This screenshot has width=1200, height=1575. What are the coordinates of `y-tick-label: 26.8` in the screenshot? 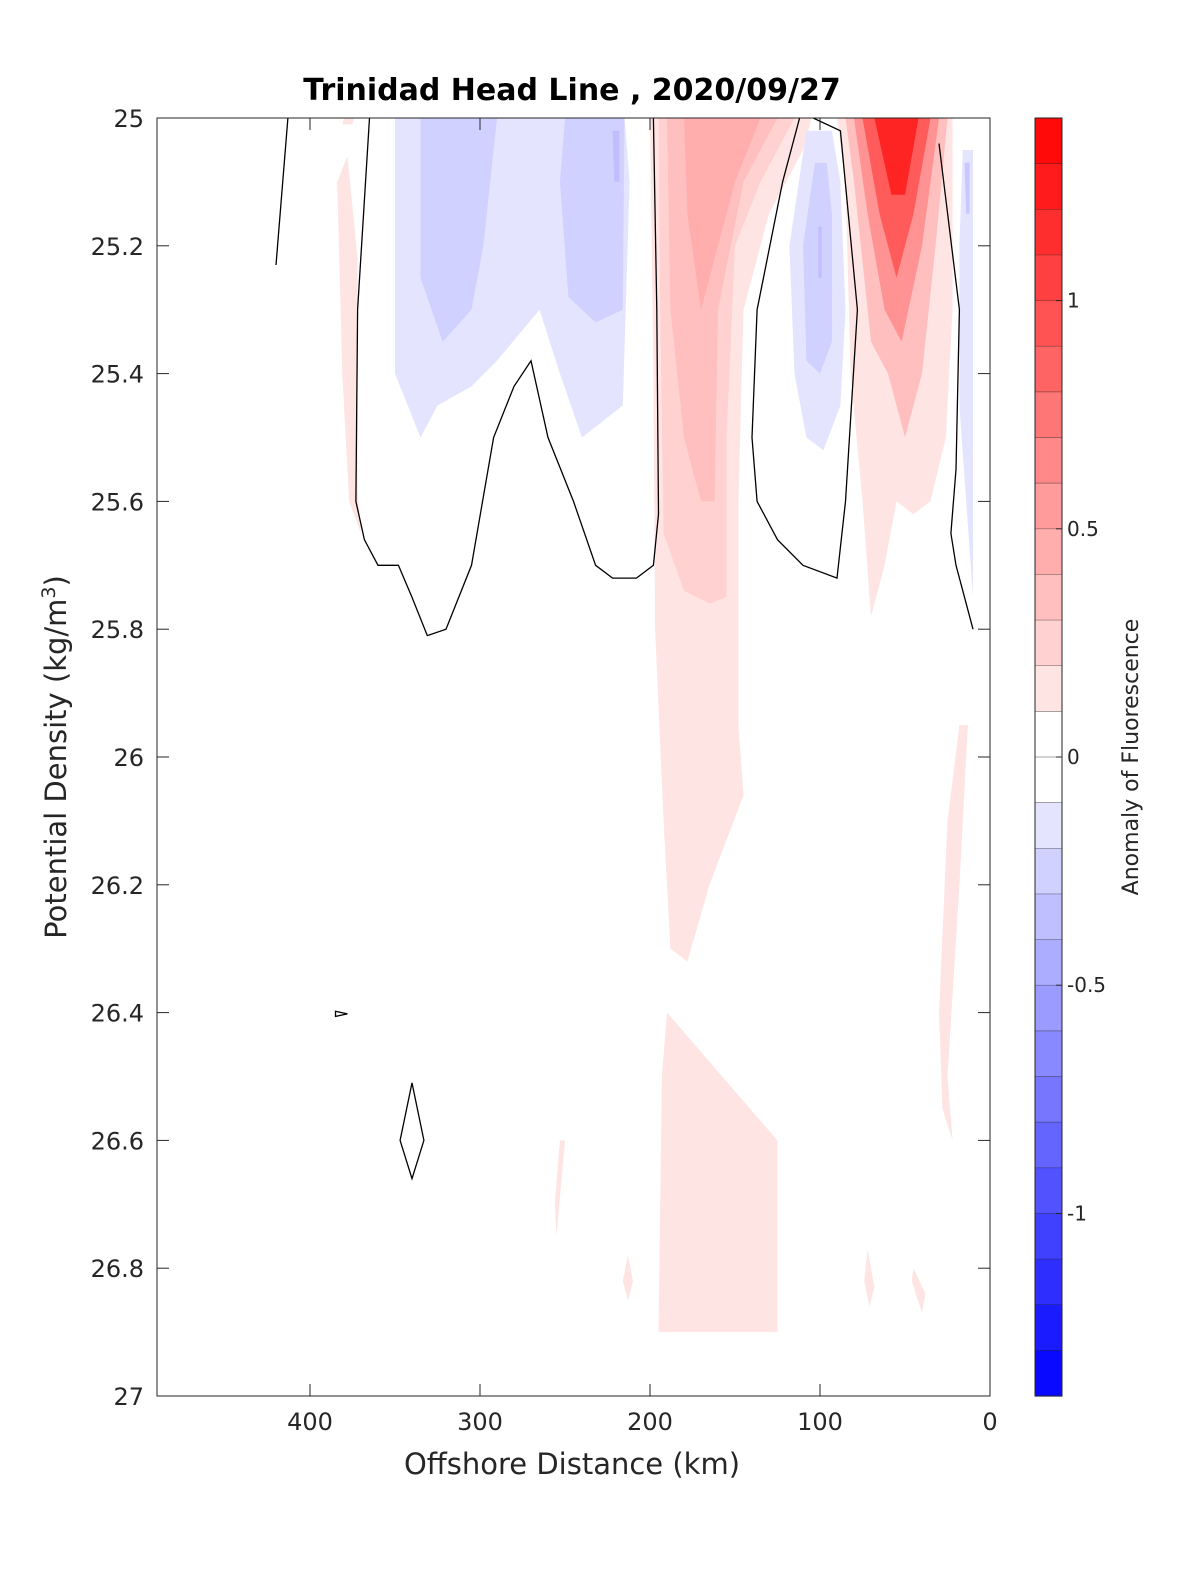 It's located at (117, 1269).